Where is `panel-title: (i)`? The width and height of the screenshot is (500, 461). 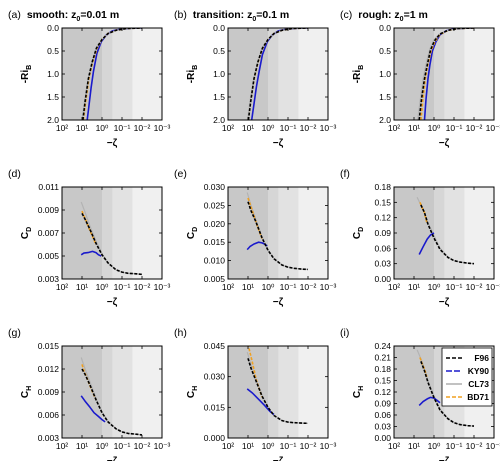 panel-title: (i) is located at coordinates (344, 333).